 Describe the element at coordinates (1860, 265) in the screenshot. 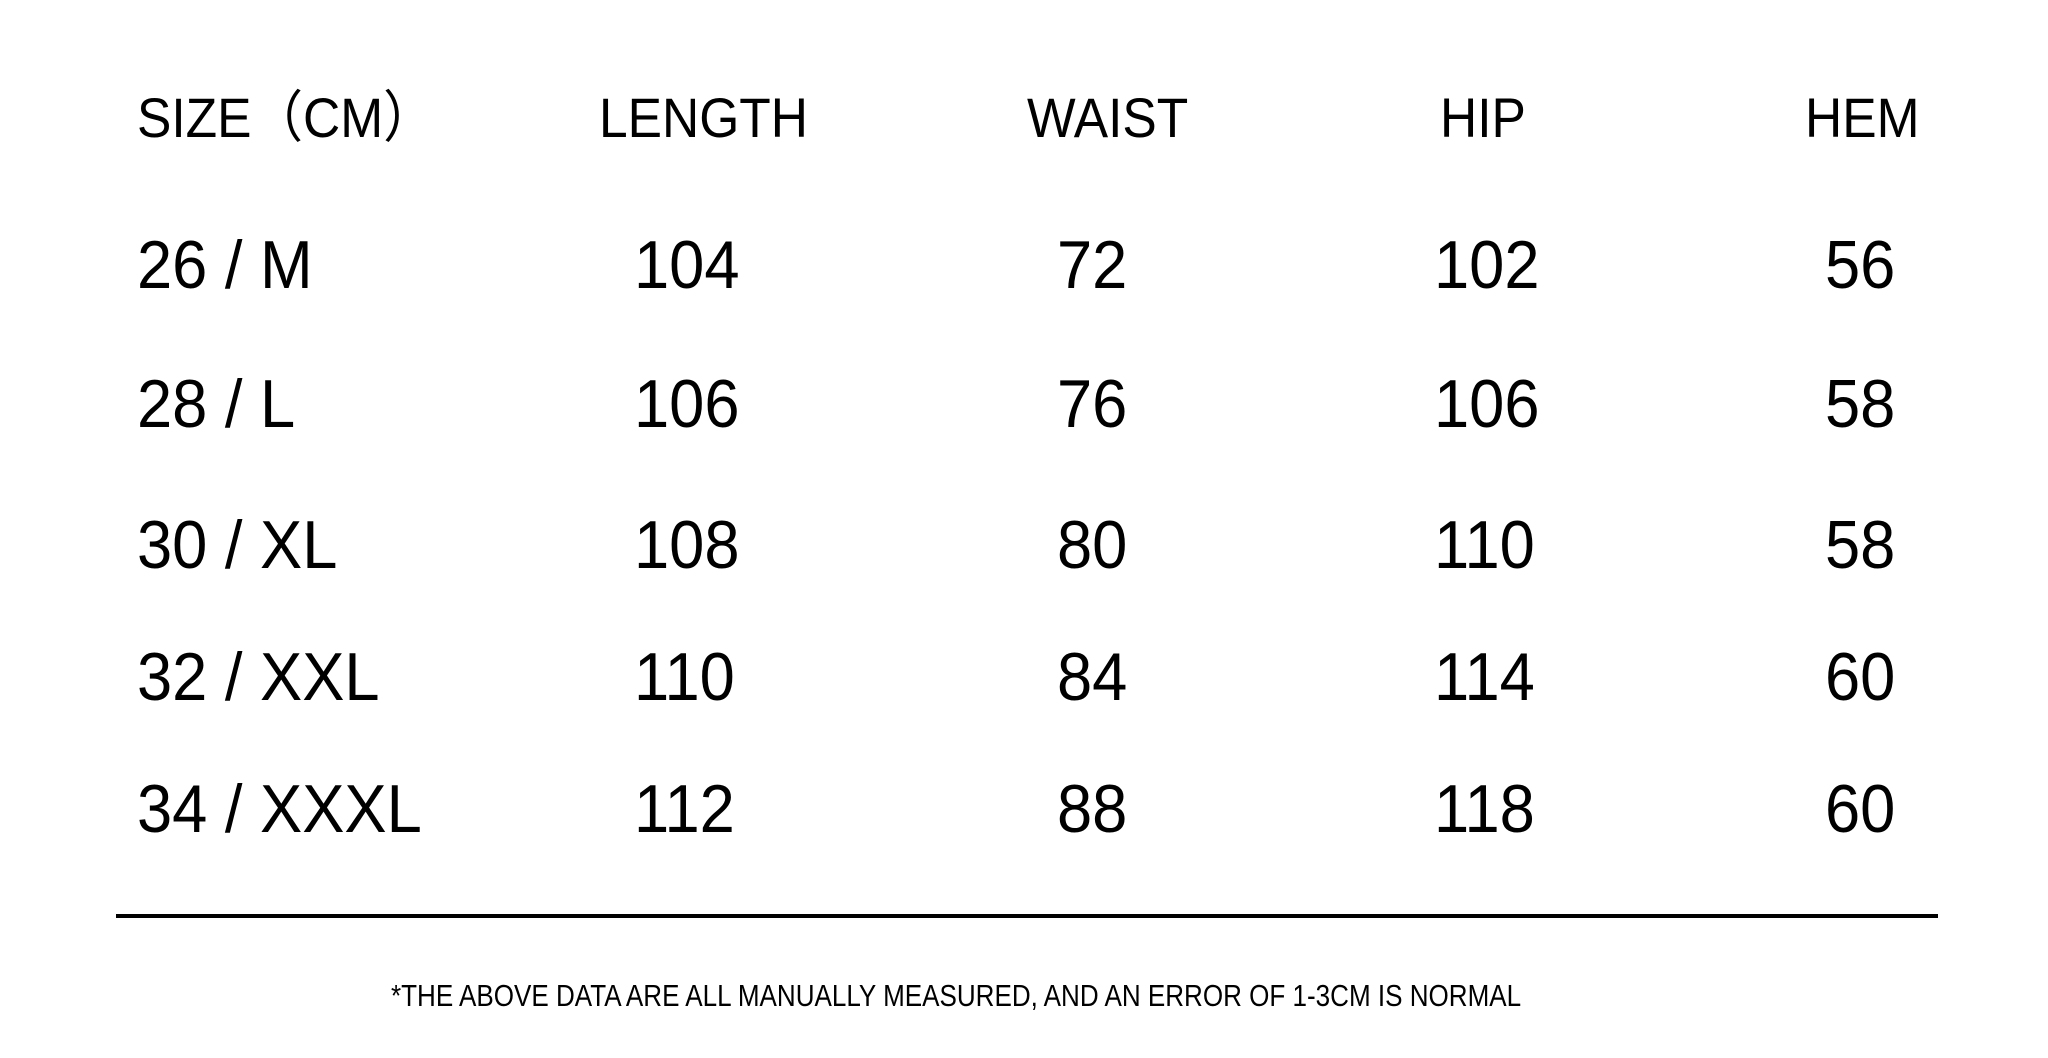

I see `cell-hem: 56` at that location.